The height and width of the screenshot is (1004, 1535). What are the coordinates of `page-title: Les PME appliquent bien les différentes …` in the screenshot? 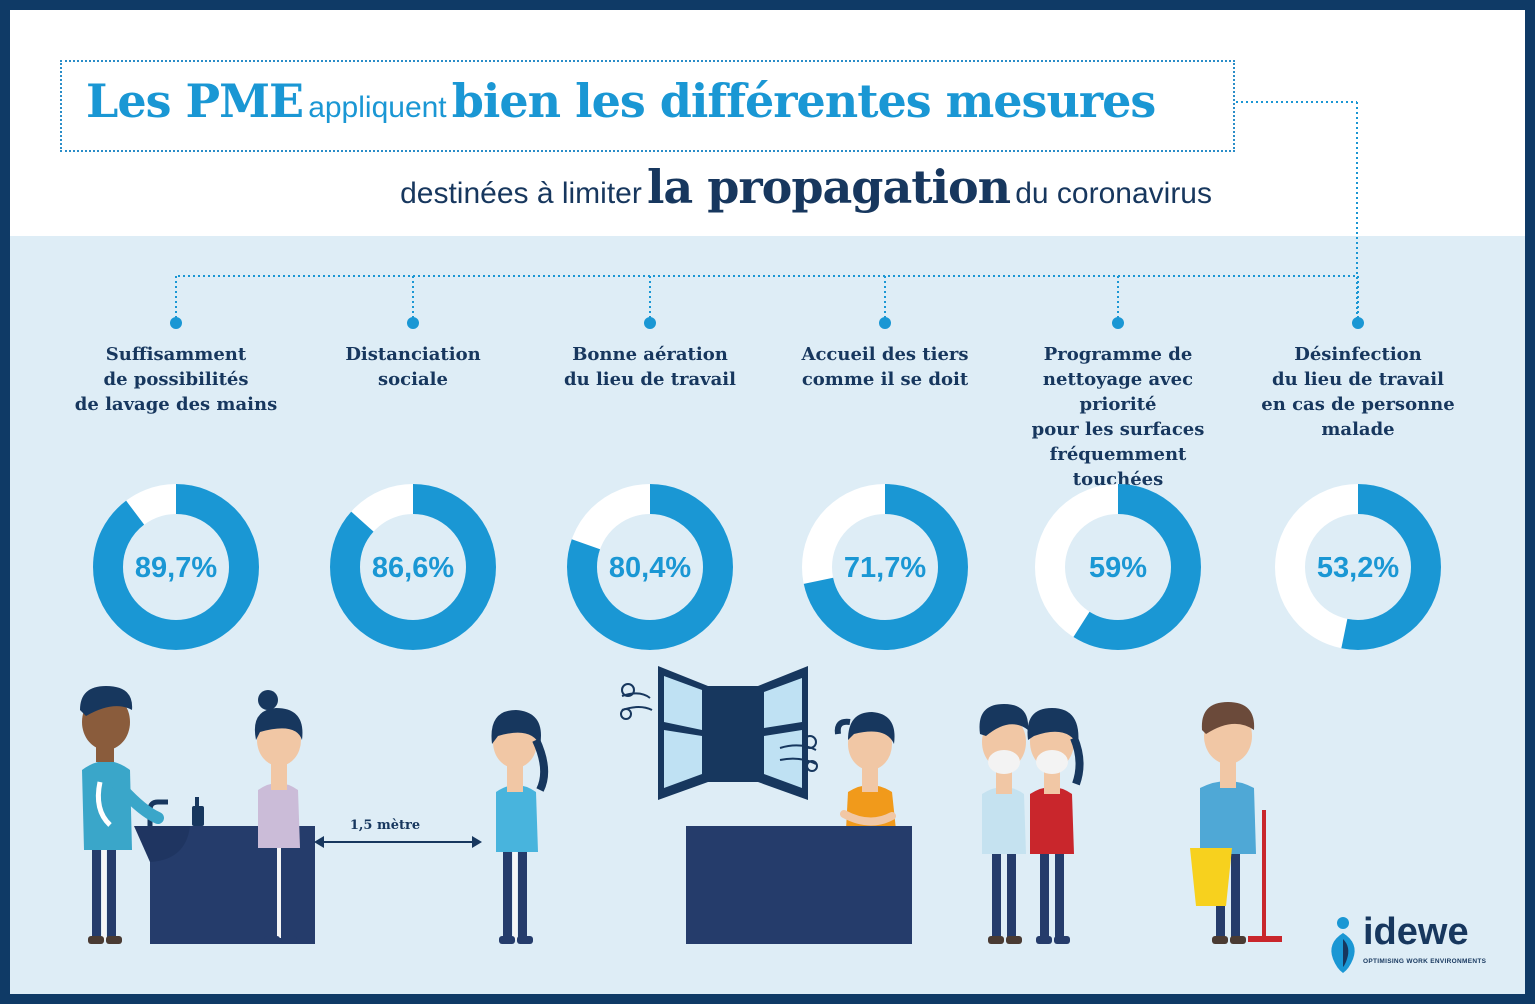 It's located at (621, 101).